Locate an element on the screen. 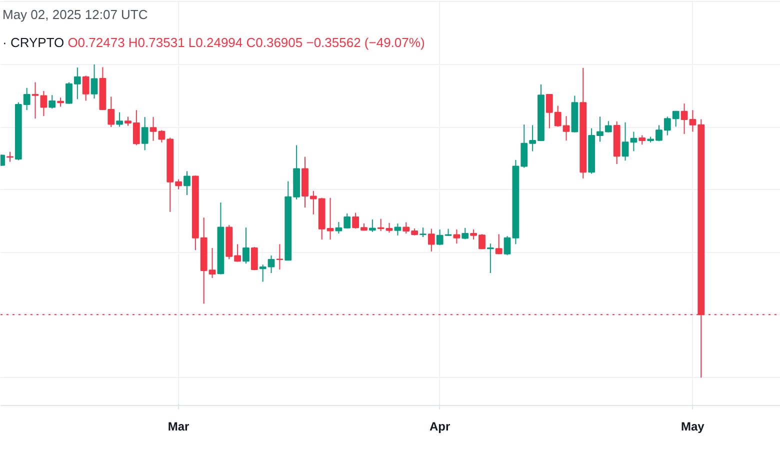 The image size is (780, 470). text: O0.72473 H0.73531 L0.24994 C0.36905 −0.35562 (−49.07%) is located at coordinates (246, 42).